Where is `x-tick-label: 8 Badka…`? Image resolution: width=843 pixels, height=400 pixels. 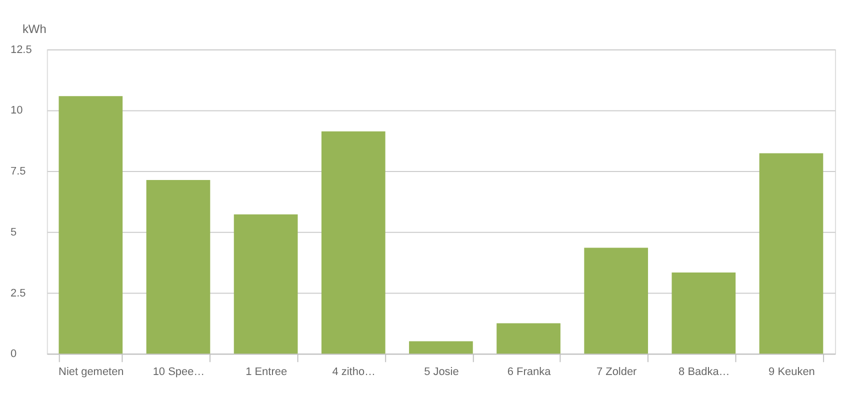
x-tick-label: 8 Badka… is located at coordinates (704, 372).